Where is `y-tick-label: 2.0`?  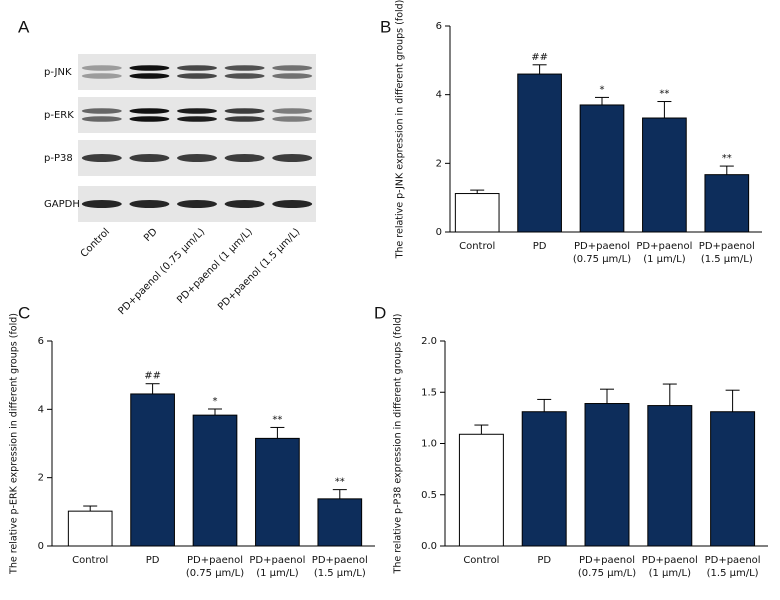
y-tick-label: 2.0 is located at coordinates (429, 341).